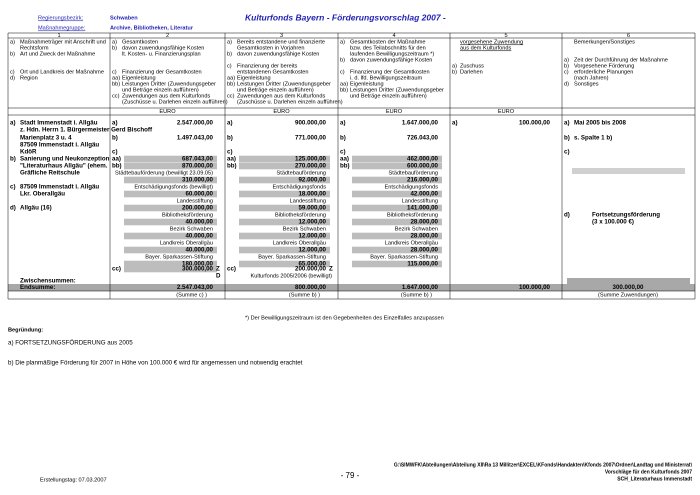  Describe the element at coordinates (628, 295) in the screenshot. I see `sum-note: (Summe Zuwendungen)` at that location.